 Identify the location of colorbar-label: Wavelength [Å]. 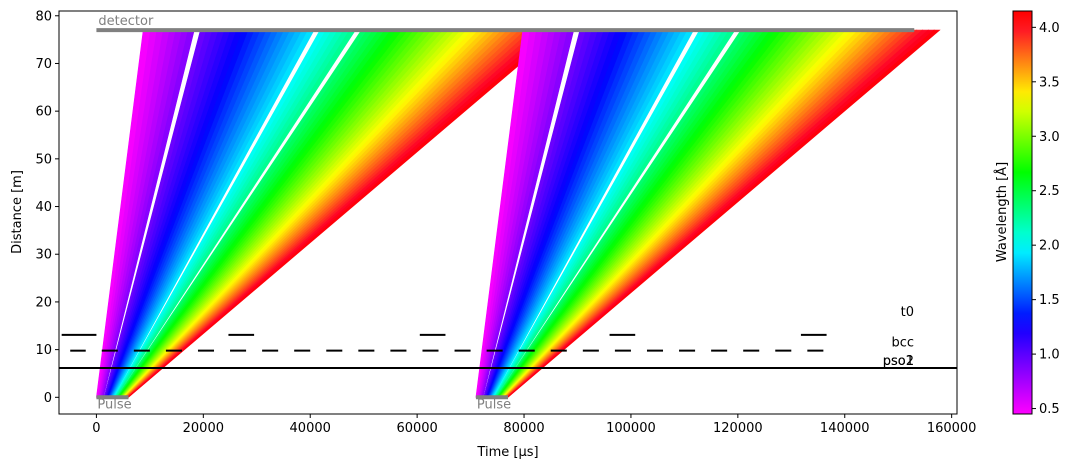
(1002, 212).